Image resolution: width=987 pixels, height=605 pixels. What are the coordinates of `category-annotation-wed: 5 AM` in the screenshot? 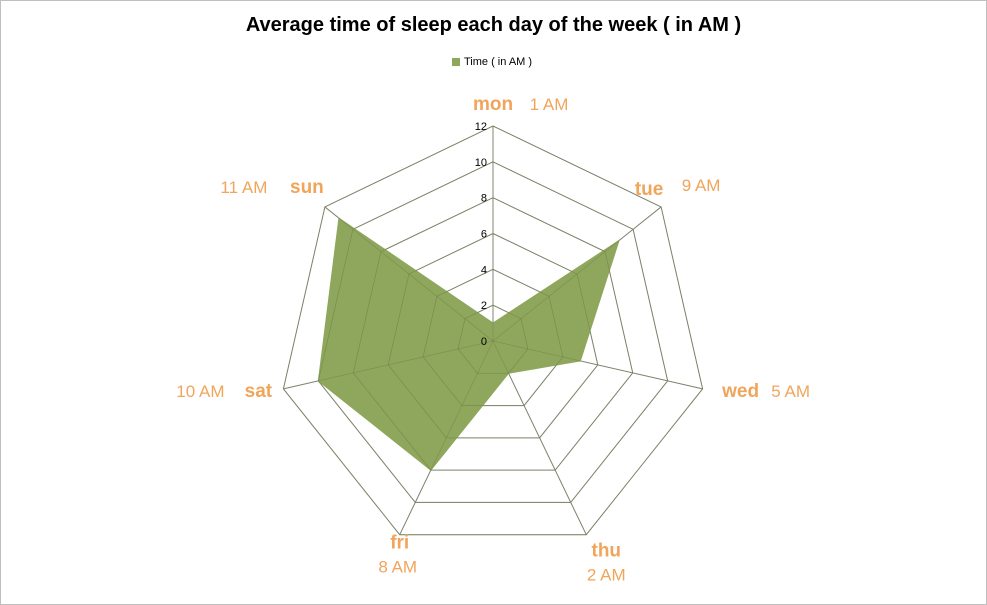 It's located at (790, 391).